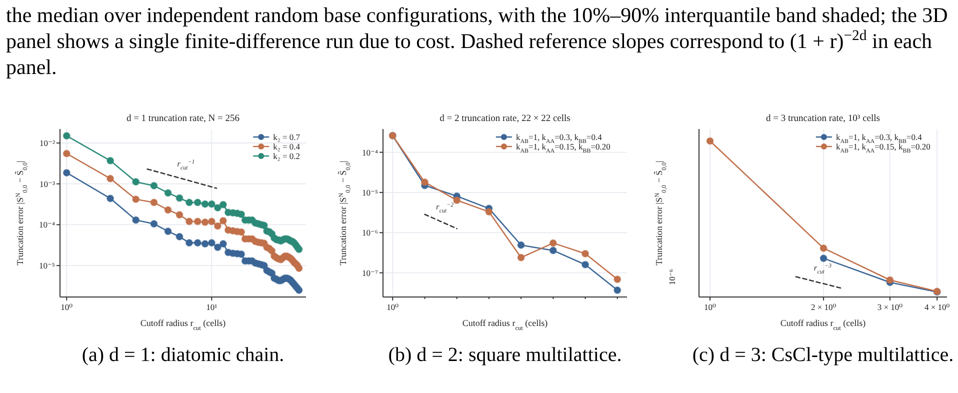 The width and height of the screenshot is (958, 393). Describe the element at coordinates (505, 355) in the screenshot. I see `text: (b) d = 2: square multilattice.` at that location.